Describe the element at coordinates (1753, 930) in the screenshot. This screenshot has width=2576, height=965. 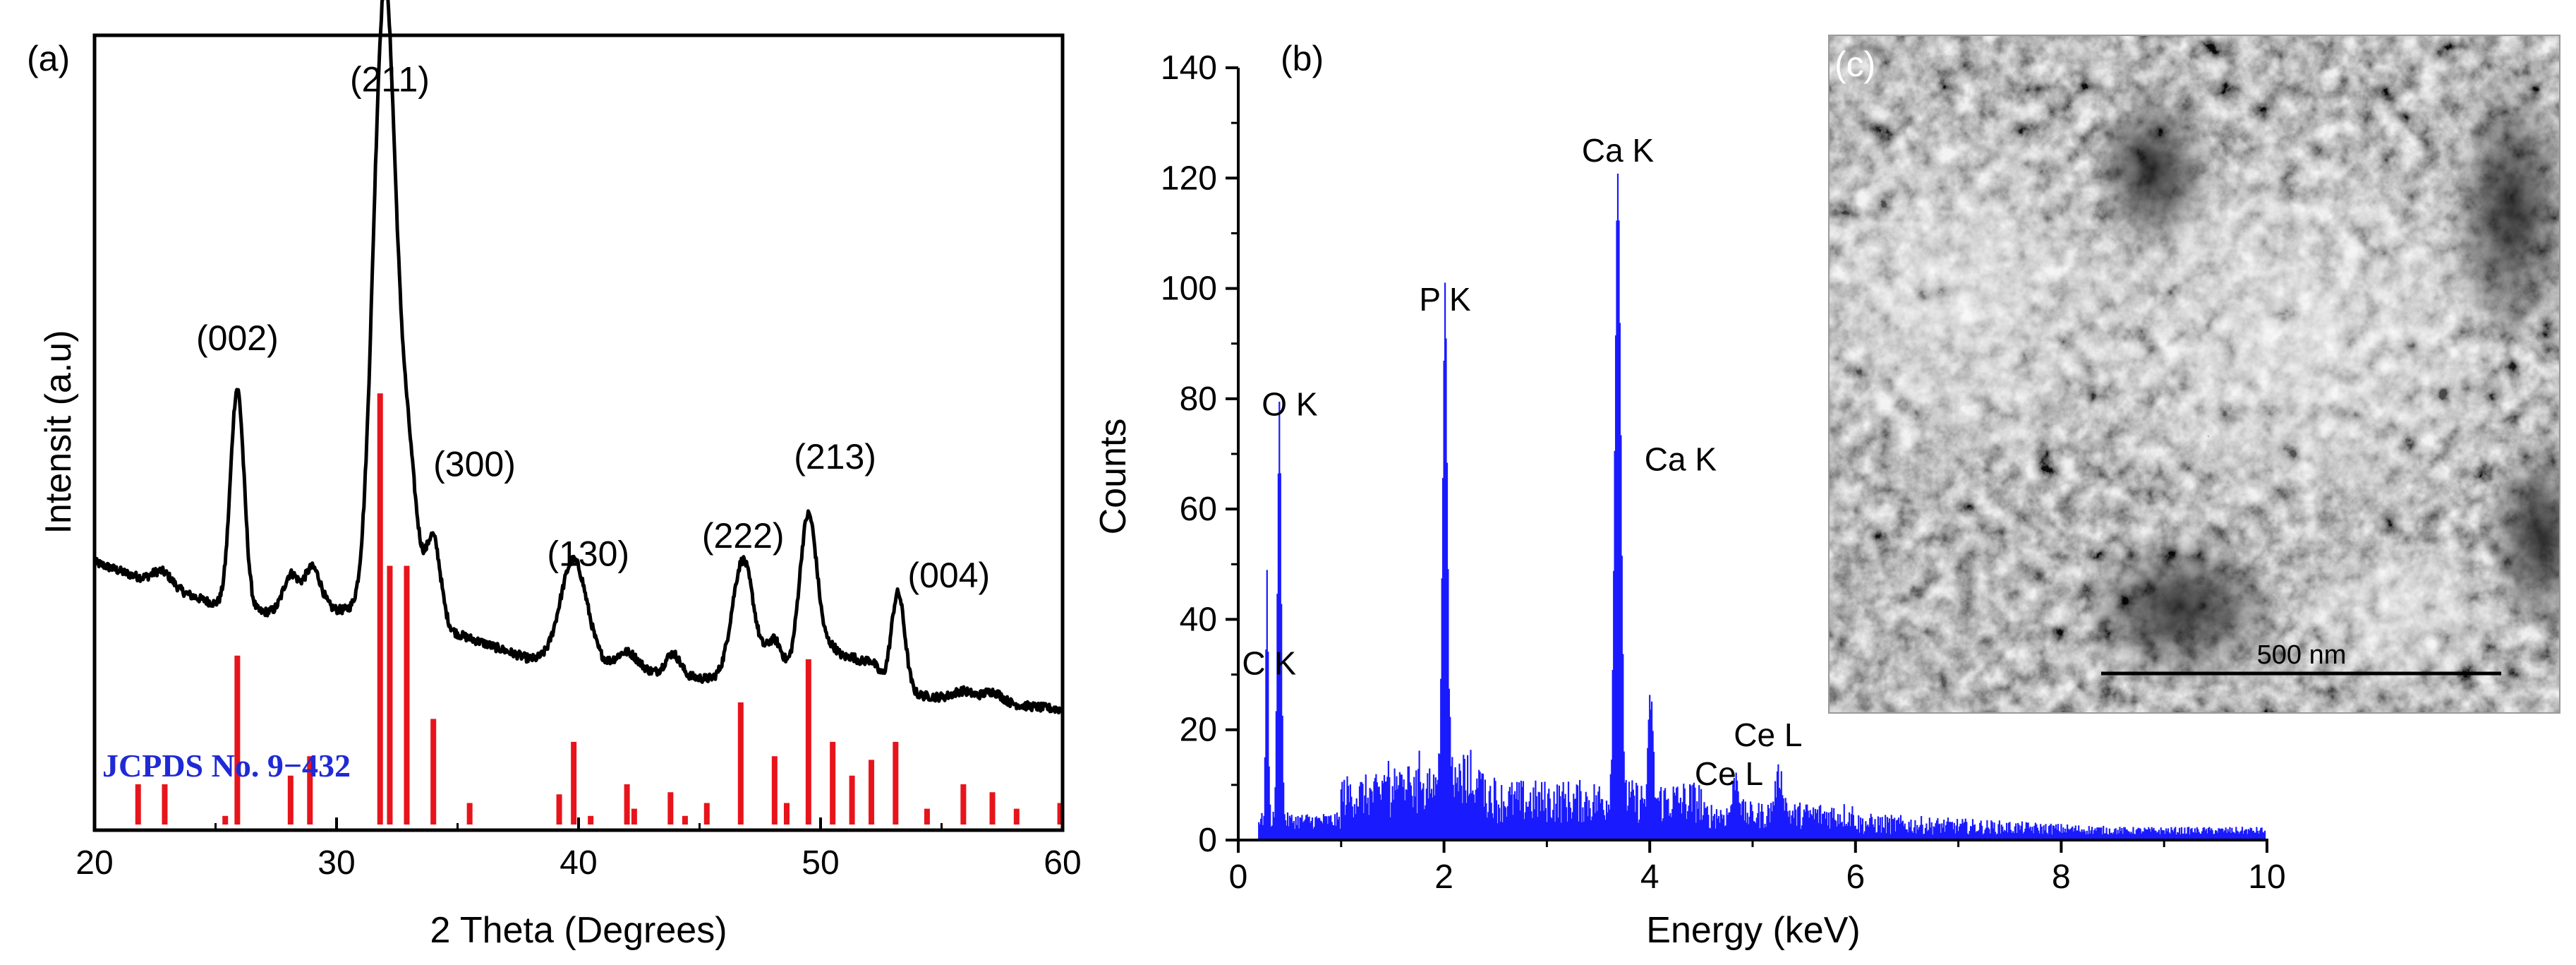
I see `panel-b-x-axis-title: Energy (keV)` at that location.